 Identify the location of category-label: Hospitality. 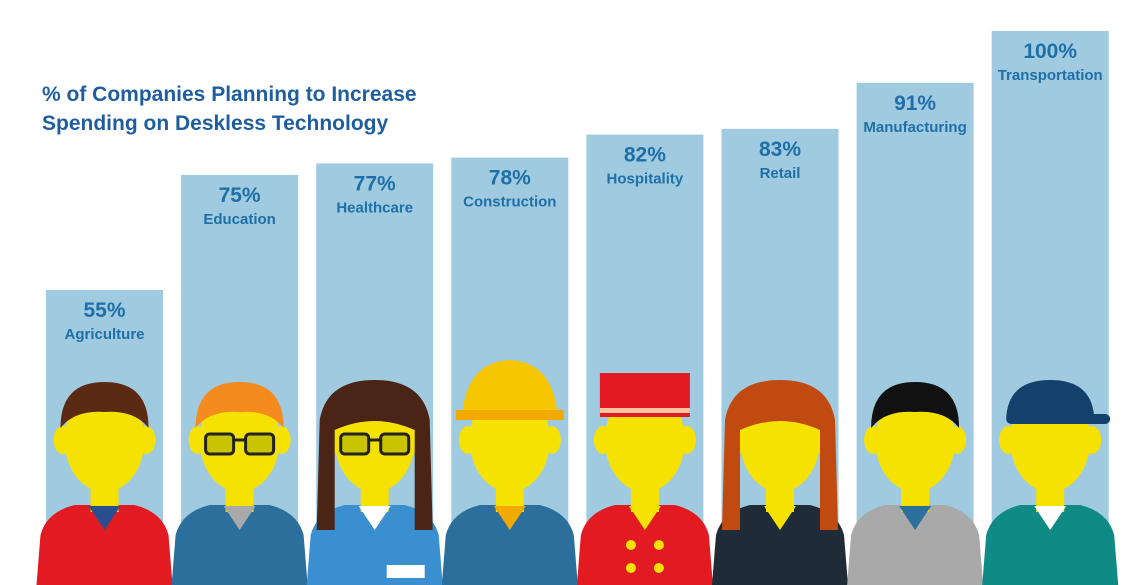
(645, 179).